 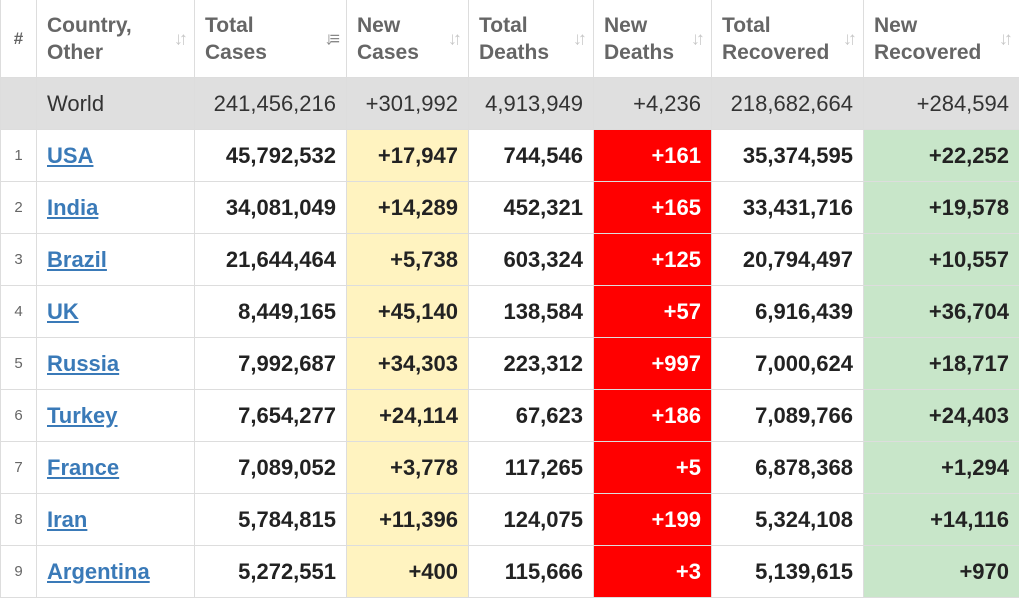 I want to click on world-new-cases: +301,992, so click(x=407, y=103).